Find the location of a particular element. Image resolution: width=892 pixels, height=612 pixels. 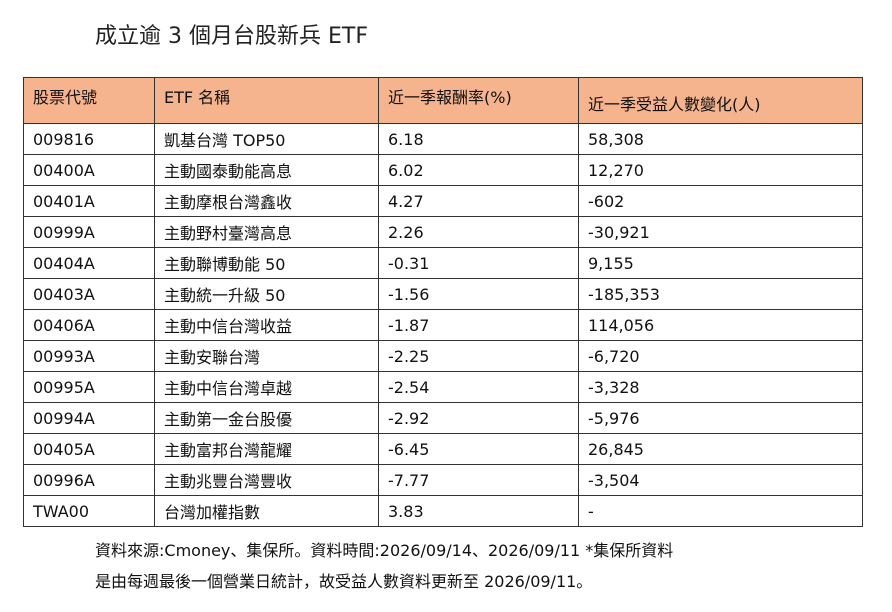

table-row: TWA00 台灣加權指數 3.83 - is located at coordinates (443, 511).